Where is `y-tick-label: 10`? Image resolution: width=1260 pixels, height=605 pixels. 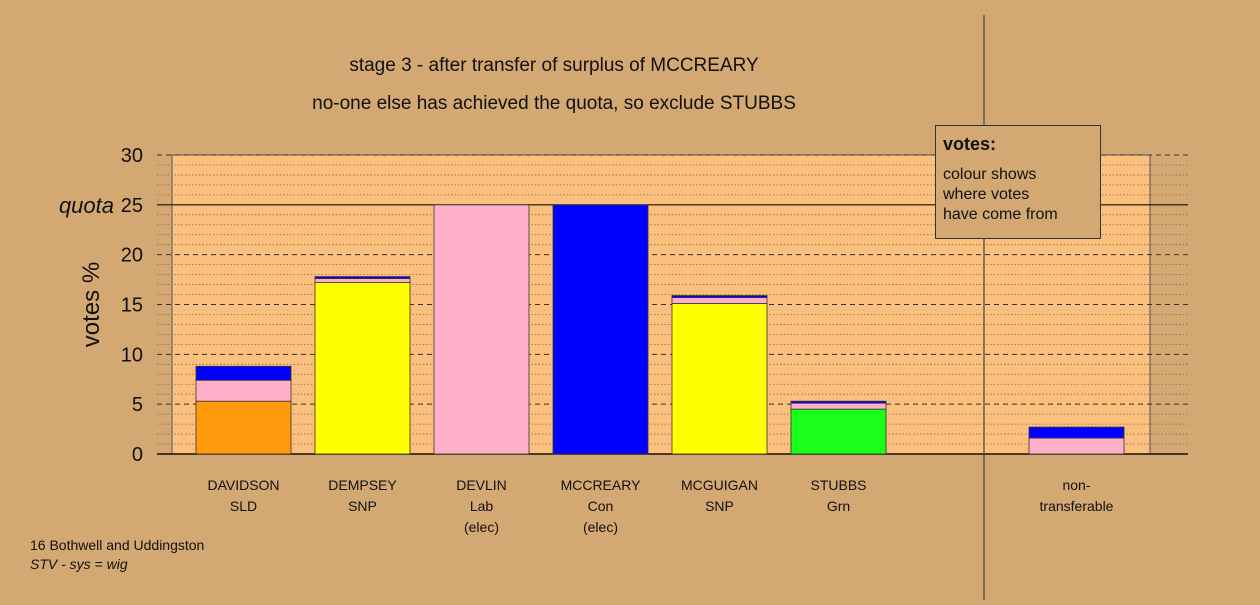 y-tick-label: 10 is located at coordinates (132, 355).